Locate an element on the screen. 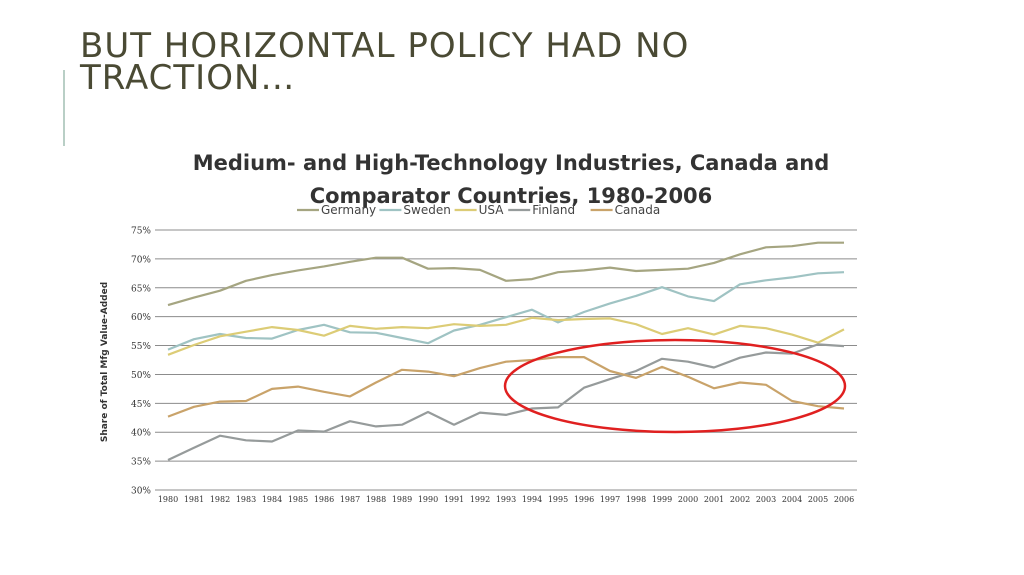 This screenshot has height=575, width=1024. x-tick-label: 1981 is located at coordinates (194, 499).